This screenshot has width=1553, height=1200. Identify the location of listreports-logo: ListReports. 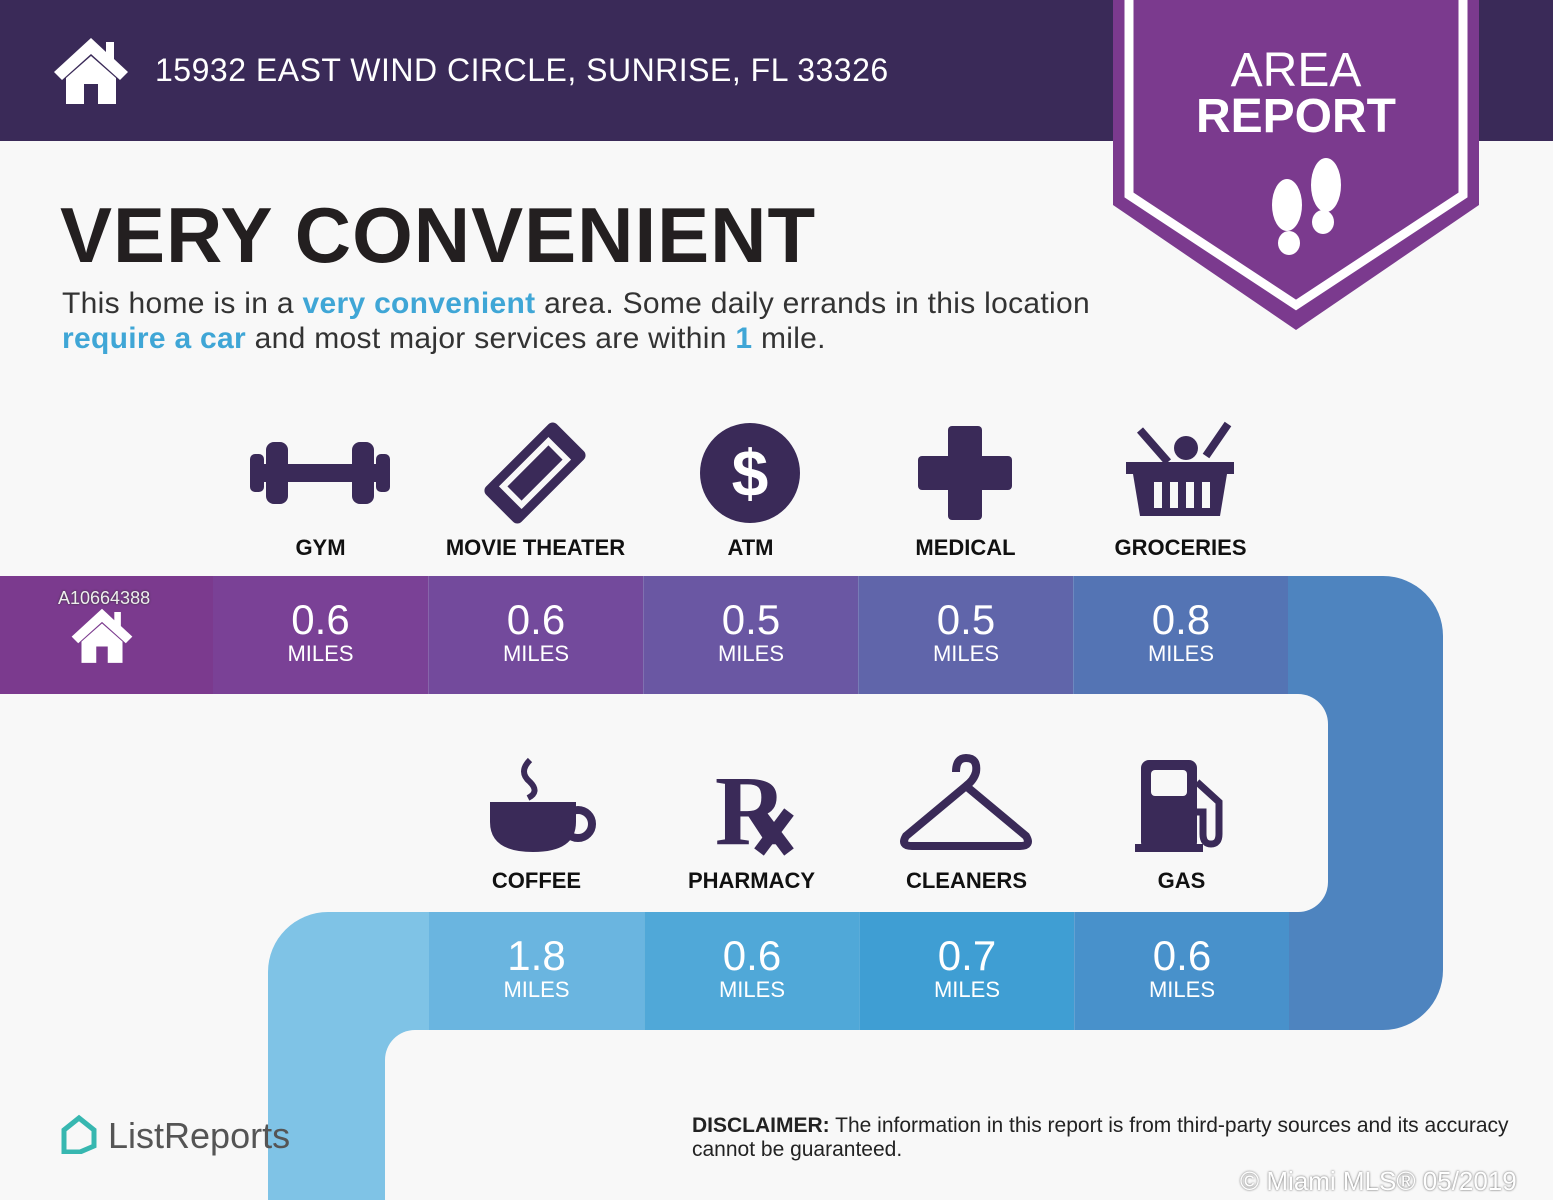
(175, 1135).